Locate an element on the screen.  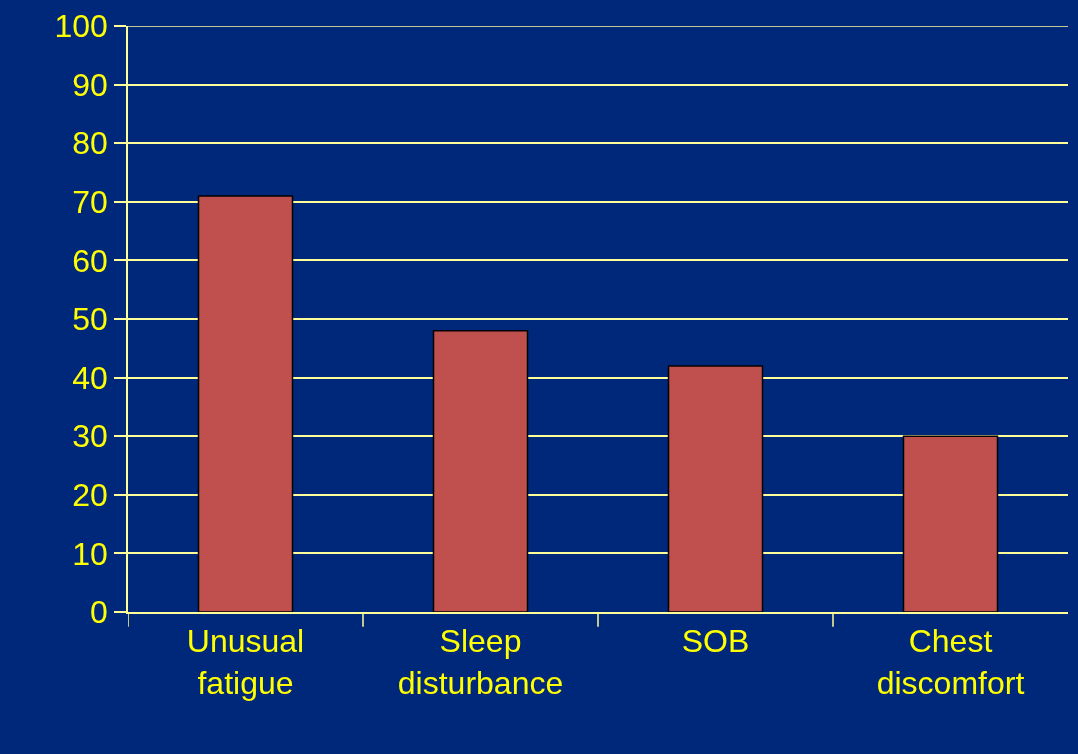
y-tick-label: 0 is located at coordinates (99, 612).